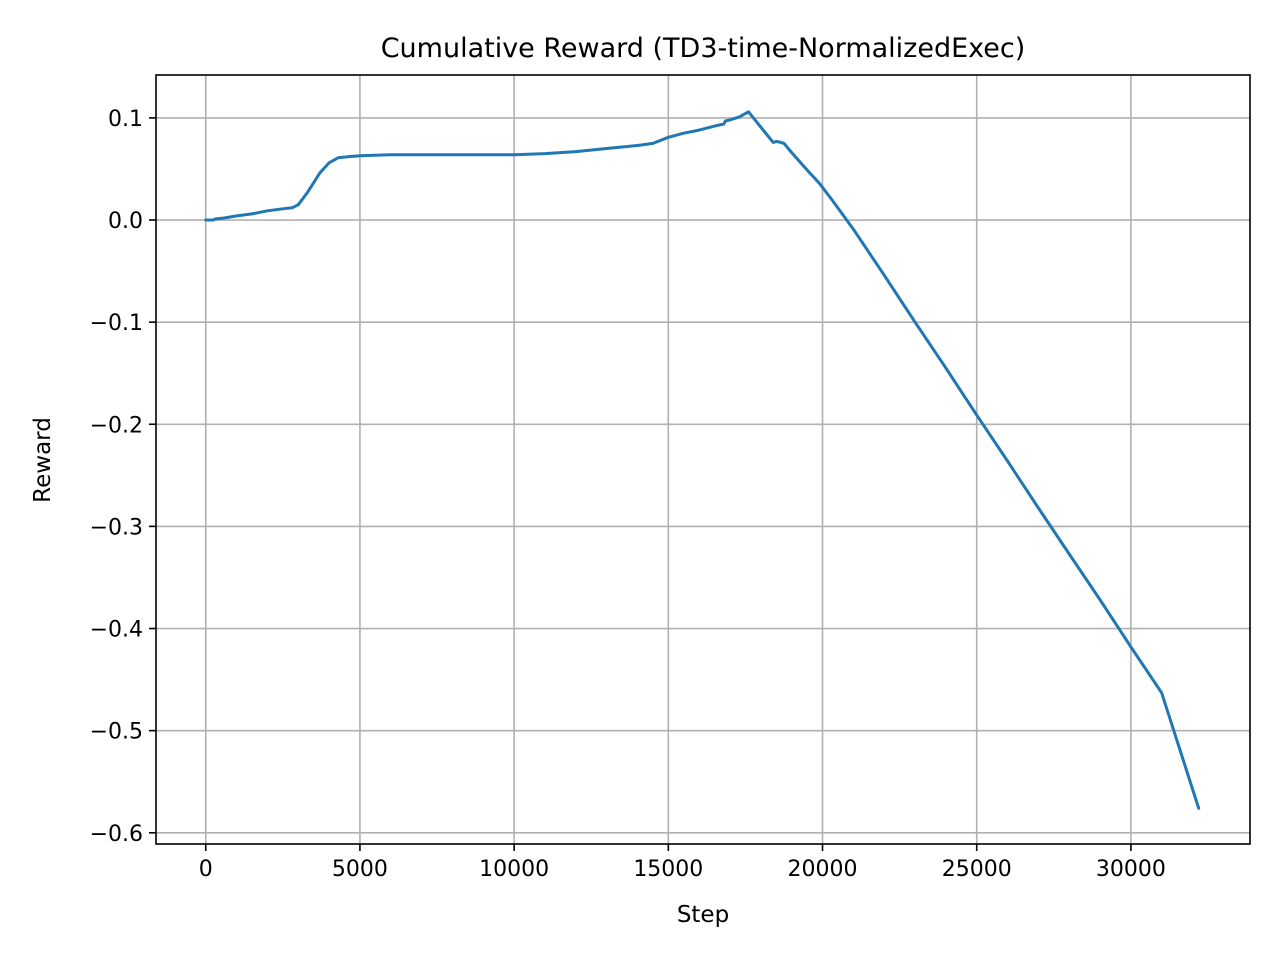  I want to click on y-tick-label: −0.6, so click(116, 834).